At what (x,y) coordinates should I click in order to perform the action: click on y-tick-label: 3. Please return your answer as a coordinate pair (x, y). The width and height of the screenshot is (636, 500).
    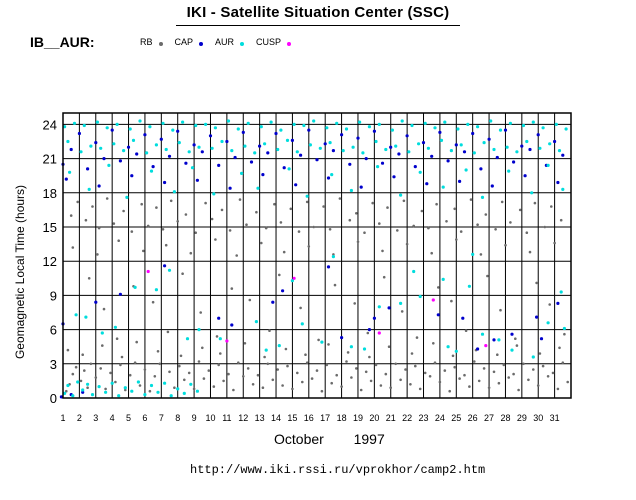
    Looking at the image, I should click on (53, 364).